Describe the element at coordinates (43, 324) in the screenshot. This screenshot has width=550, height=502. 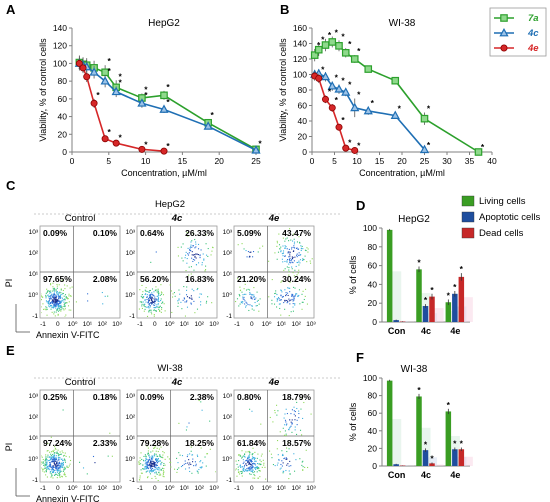
I see `x-tick-label: -1` at that location.